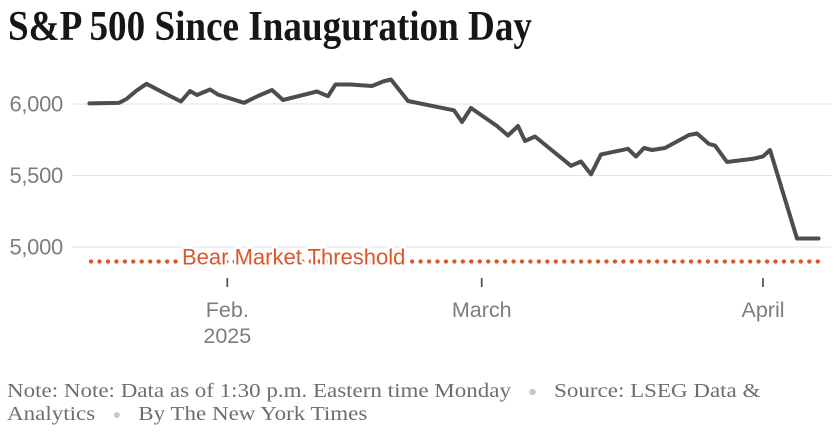 The height and width of the screenshot is (440, 840). I want to click on svg-text: March, so click(482, 310).